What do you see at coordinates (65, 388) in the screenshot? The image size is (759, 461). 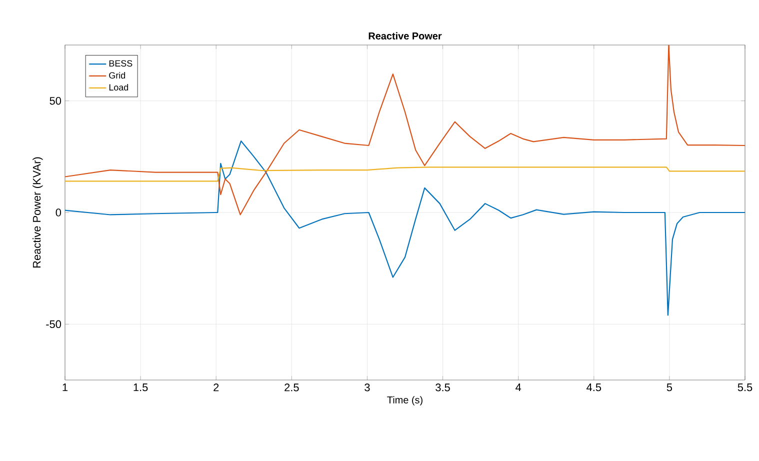 I see `x-tick-label: 1` at bounding box center [65, 388].